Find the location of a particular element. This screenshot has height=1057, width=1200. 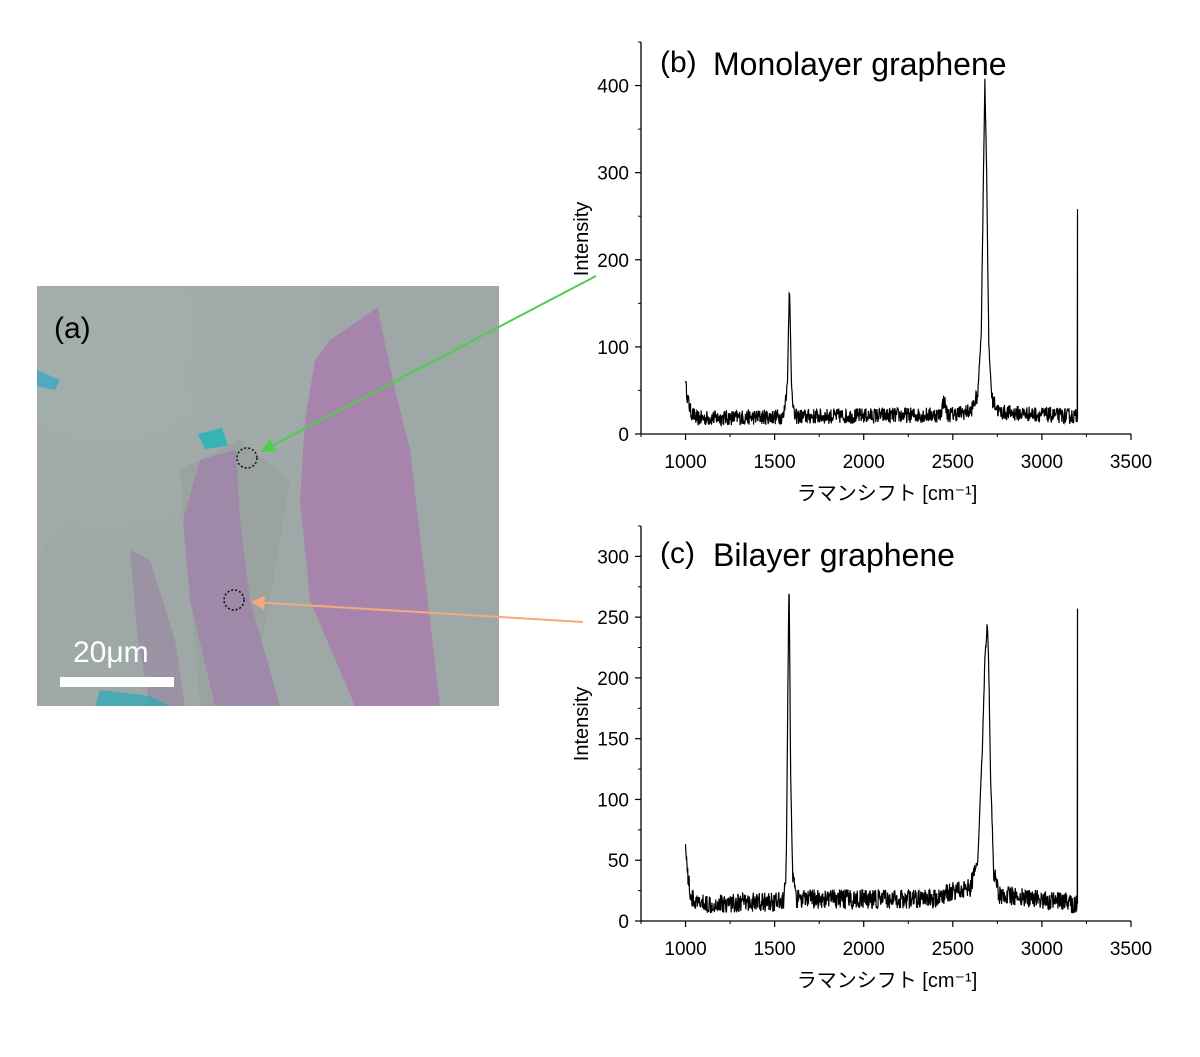

chart-bilayer-xlabel: ラマンシフト [cm⁻¹] is located at coordinates (887, 981).